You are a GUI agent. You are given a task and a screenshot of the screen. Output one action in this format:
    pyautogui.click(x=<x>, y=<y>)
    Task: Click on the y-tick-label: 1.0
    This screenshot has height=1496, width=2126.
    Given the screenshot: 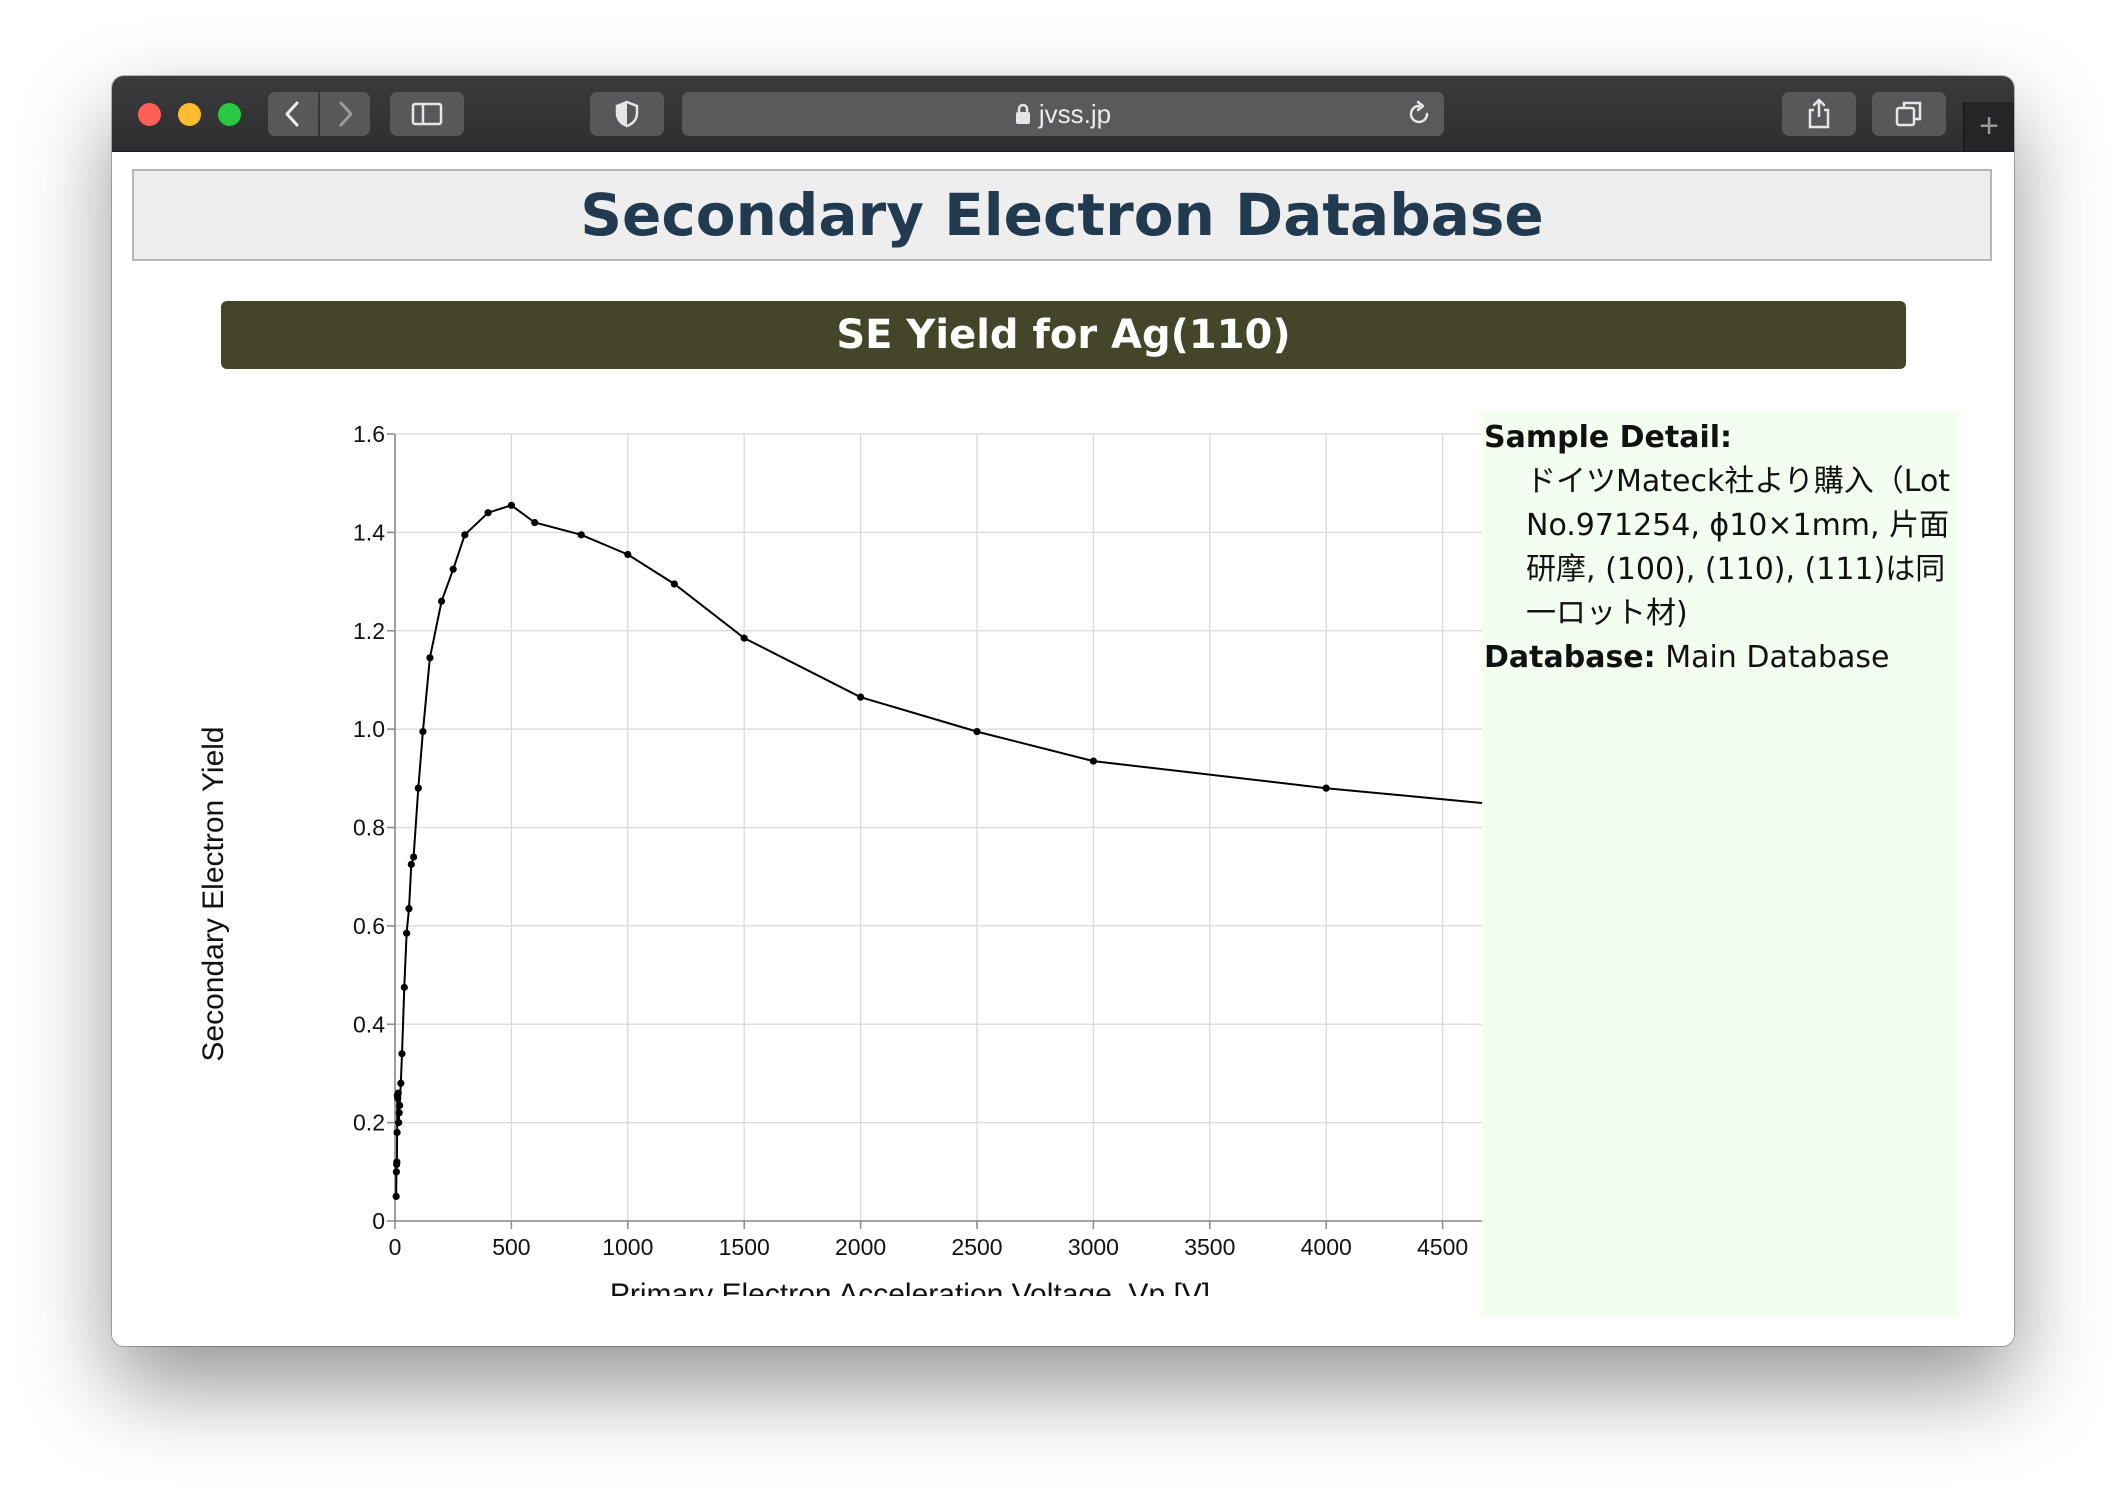 What is the action you would take?
    pyautogui.click(x=369, y=729)
    